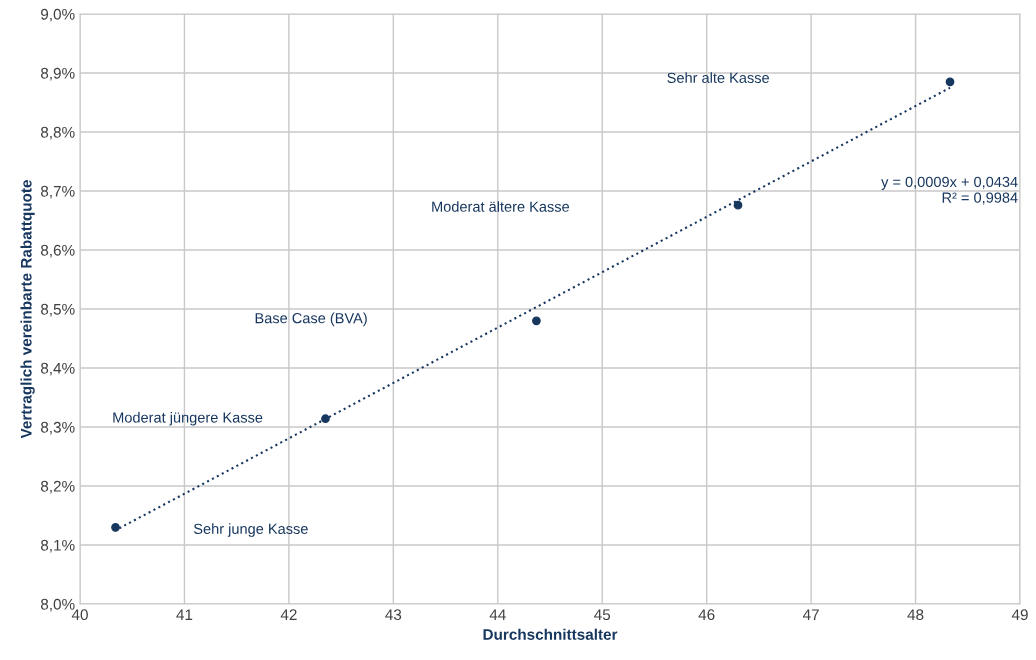 The width and height of the screenshot is (1036, 660). I want to click on y-tick-label: 8,9%, so click(57, 74).